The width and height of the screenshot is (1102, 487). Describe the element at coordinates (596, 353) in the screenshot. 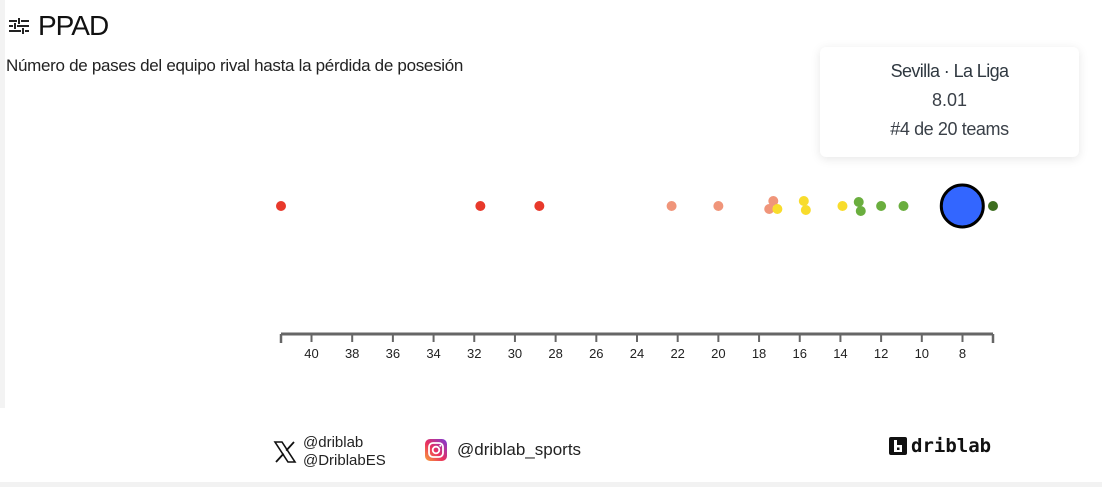

I see `x-tick-label: 26` at that location.